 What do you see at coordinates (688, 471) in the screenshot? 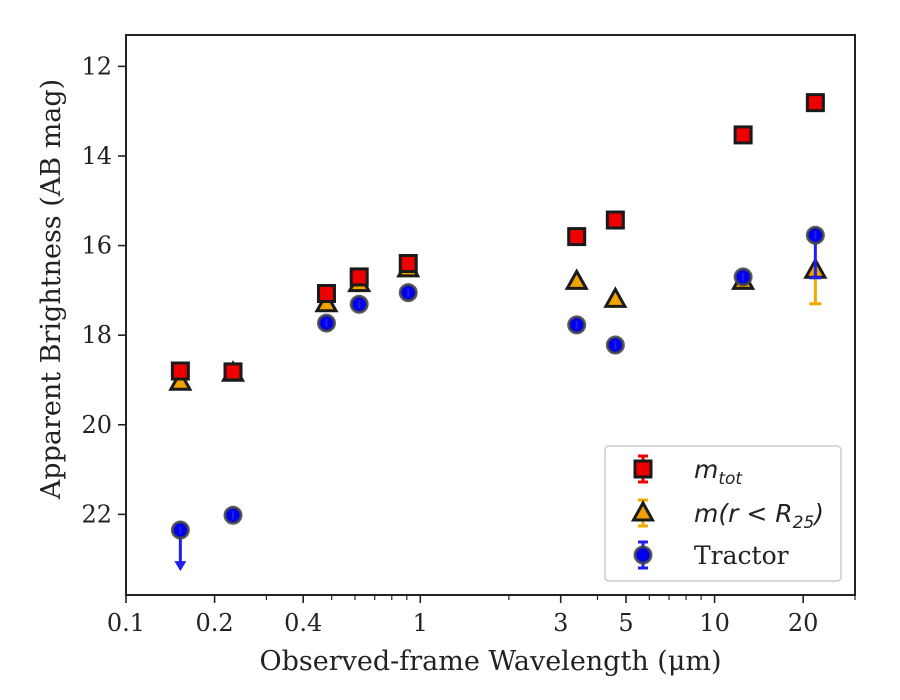
I see `legend-entry: mtot` at bounding box center [688, 471].